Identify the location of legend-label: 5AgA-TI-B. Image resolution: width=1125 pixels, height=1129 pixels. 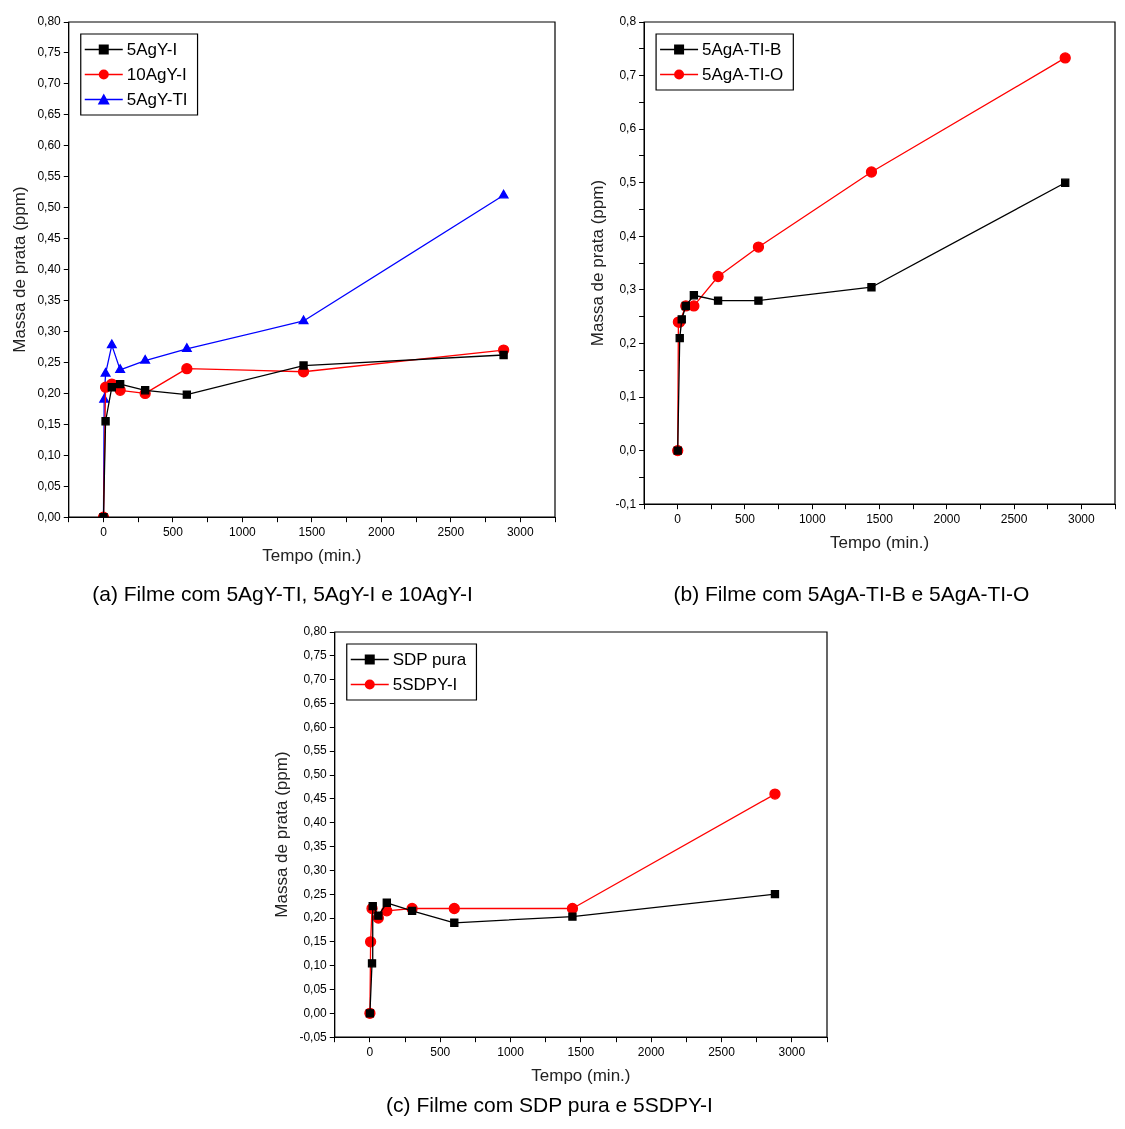
(742, 50).